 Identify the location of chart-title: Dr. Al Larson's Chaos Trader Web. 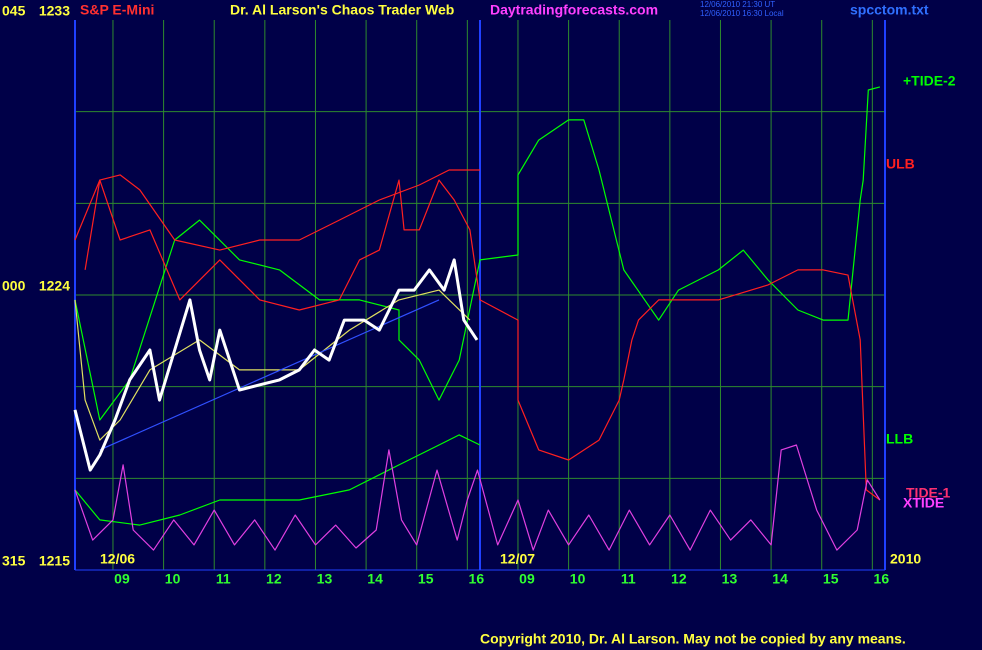
(342, 10).